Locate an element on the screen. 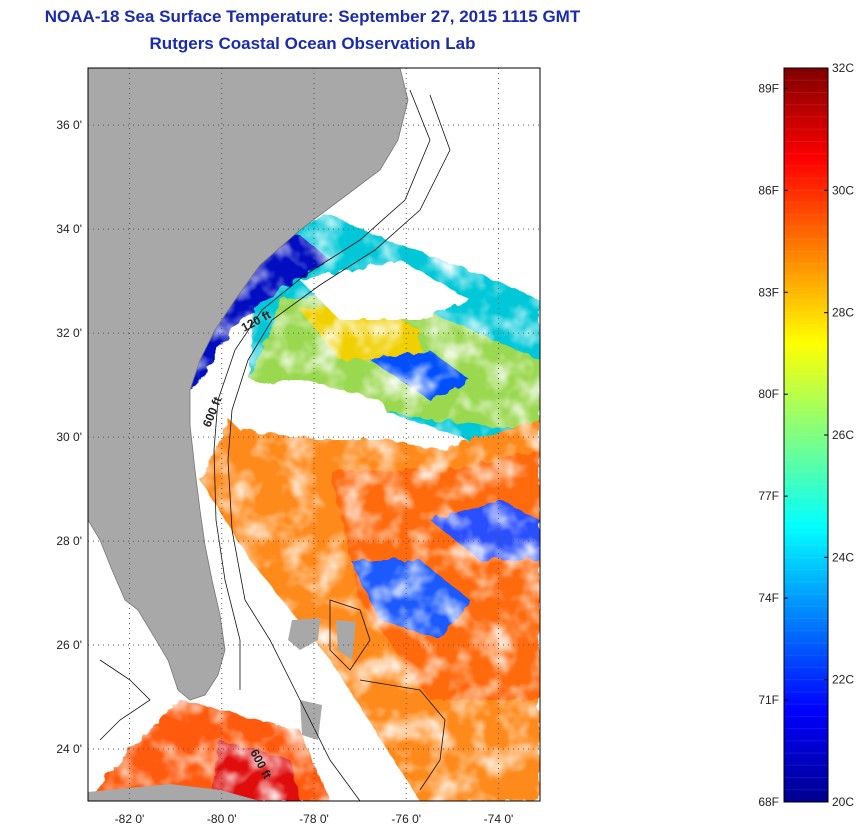  colorbar-celsius-label: 30C is located at coordinates (843, 190).